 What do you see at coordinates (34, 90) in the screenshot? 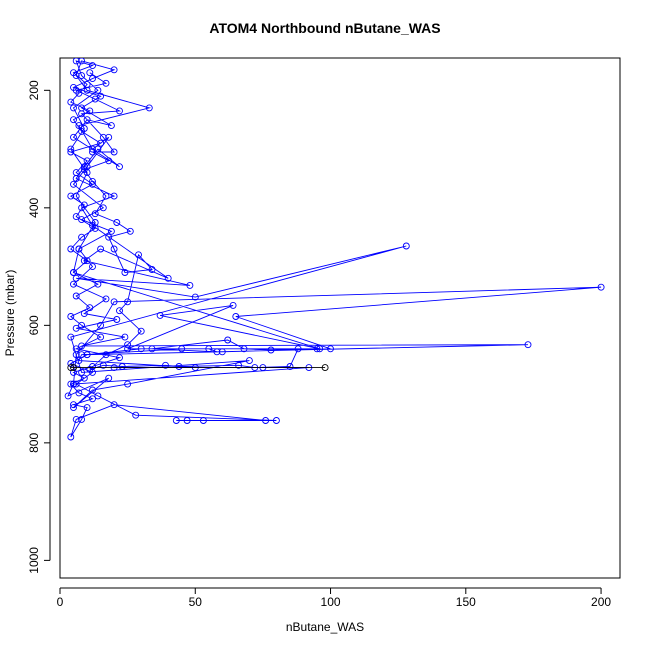
I see `y-tick-label: 200` at bounding box center [34, 90].